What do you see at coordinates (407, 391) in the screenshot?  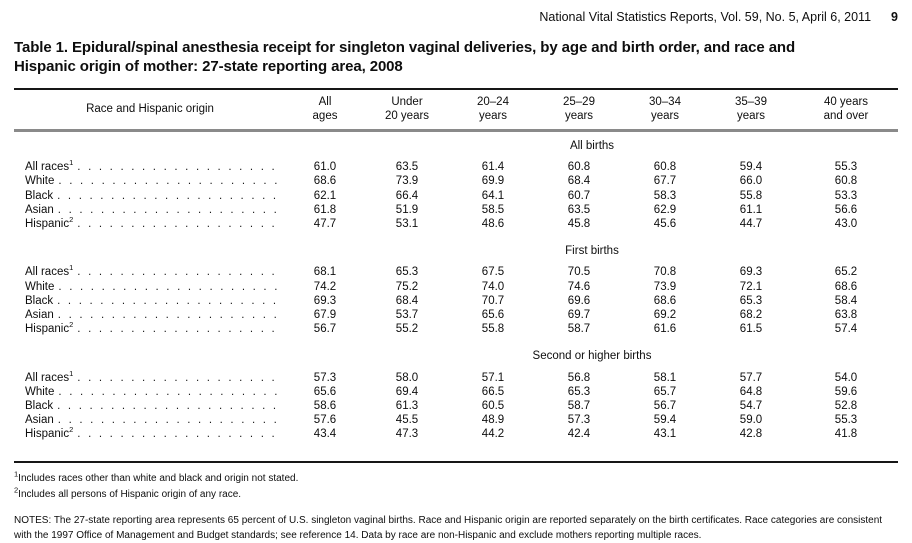 I see `value-cell: 69.4` at bounding box center [407, 391].